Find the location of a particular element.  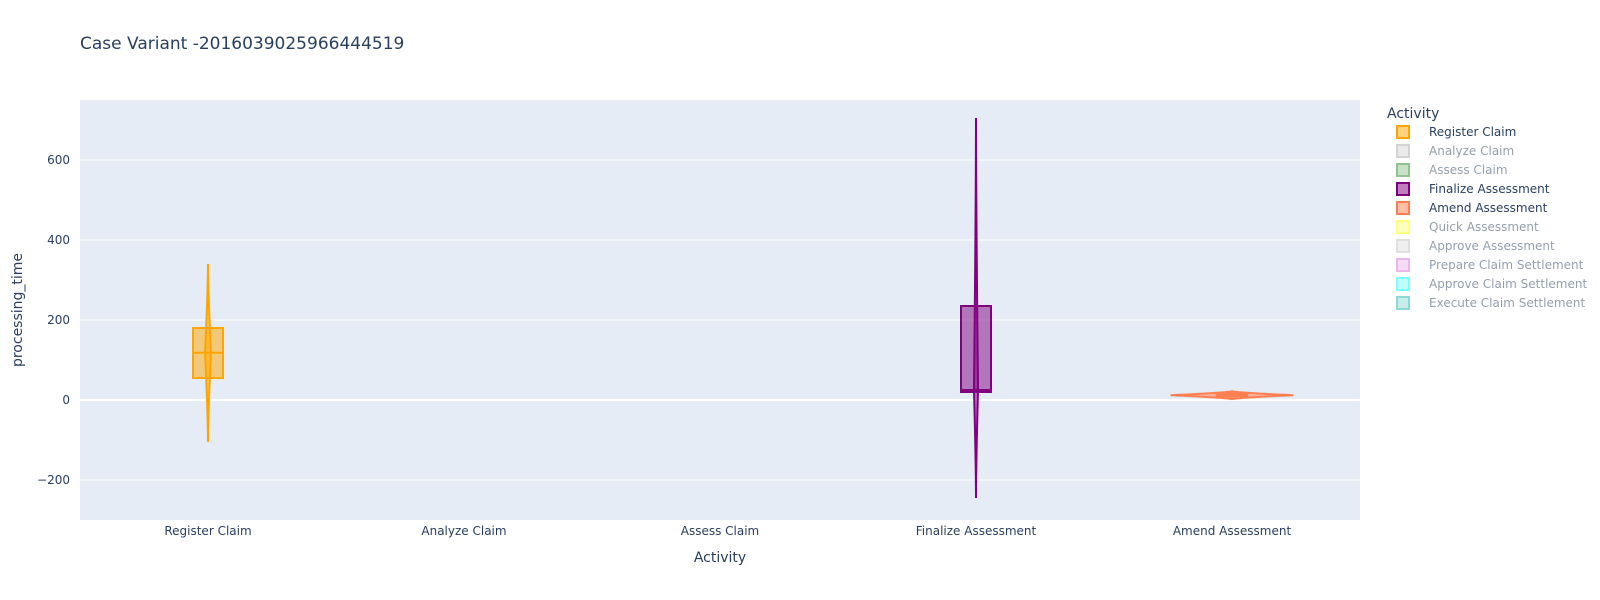

legend-item: Amend Assessment is located at coordinates (1472, 208).